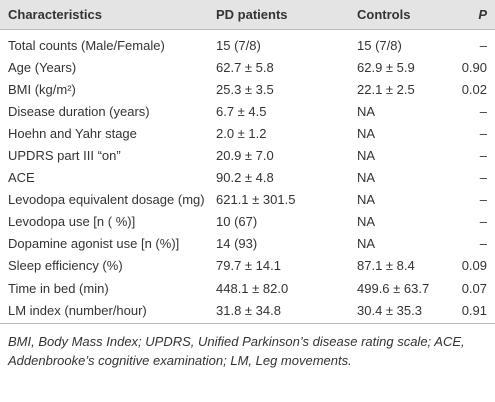  I want to click on table-cell: Disease duration (years), so click(79, 111).